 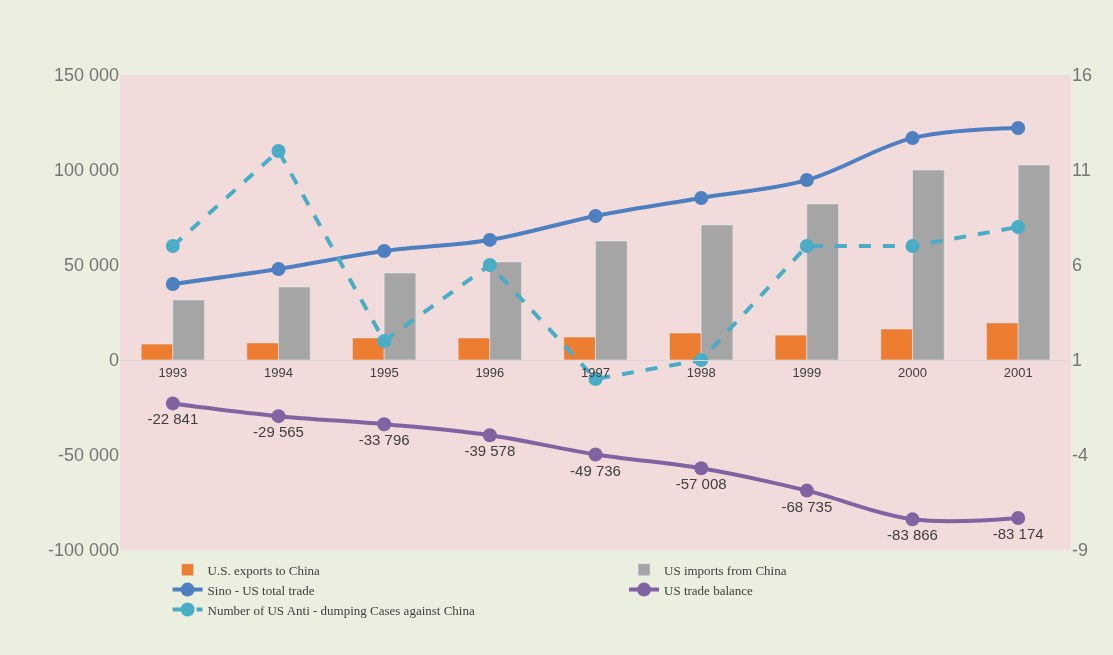 What do you see at coordinates (1082, 75) in the screenshot?
I see `y2-tick-label: 16` at bounding box center [1082, 75].